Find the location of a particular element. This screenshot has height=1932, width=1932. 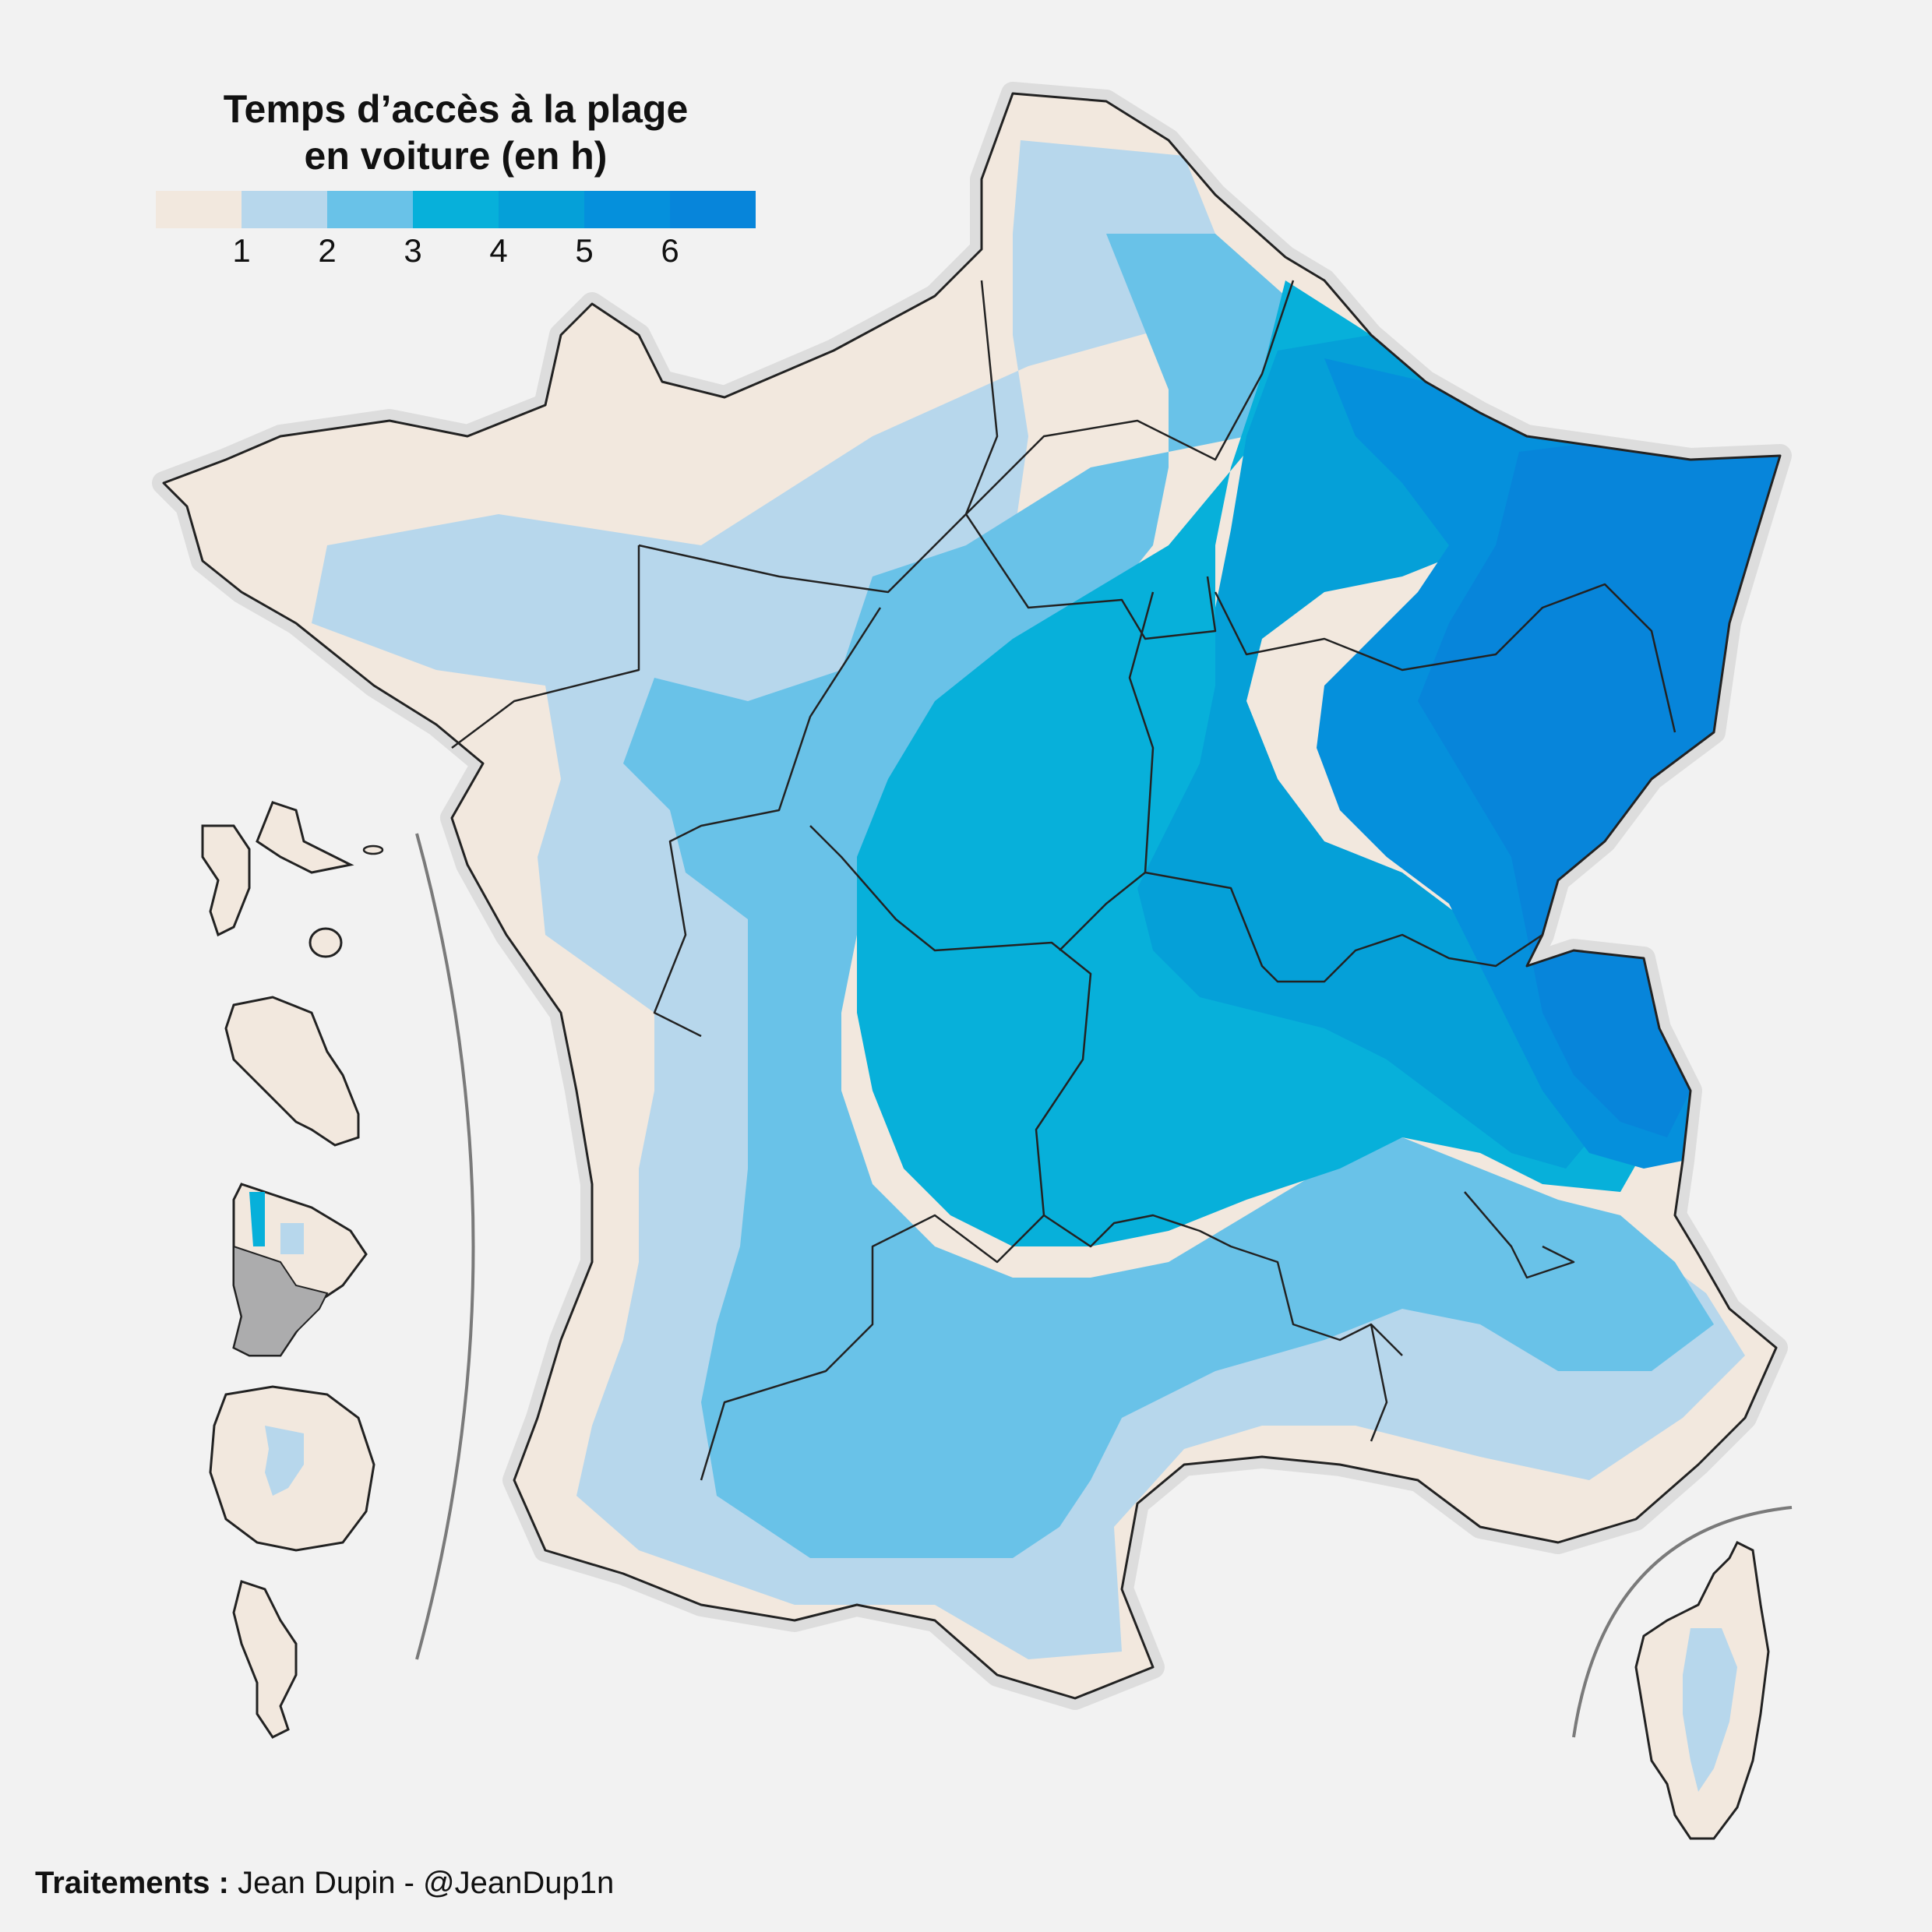

credit-label: Traitements : is located at coordinates (132, 1883).